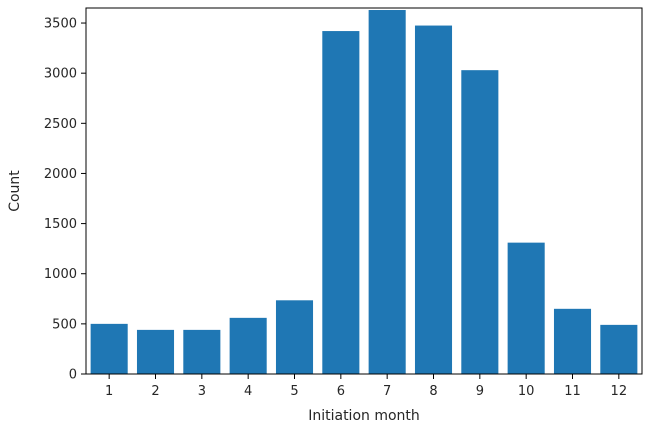  I want to click on y-axis-label: Count, so click(15, 191).